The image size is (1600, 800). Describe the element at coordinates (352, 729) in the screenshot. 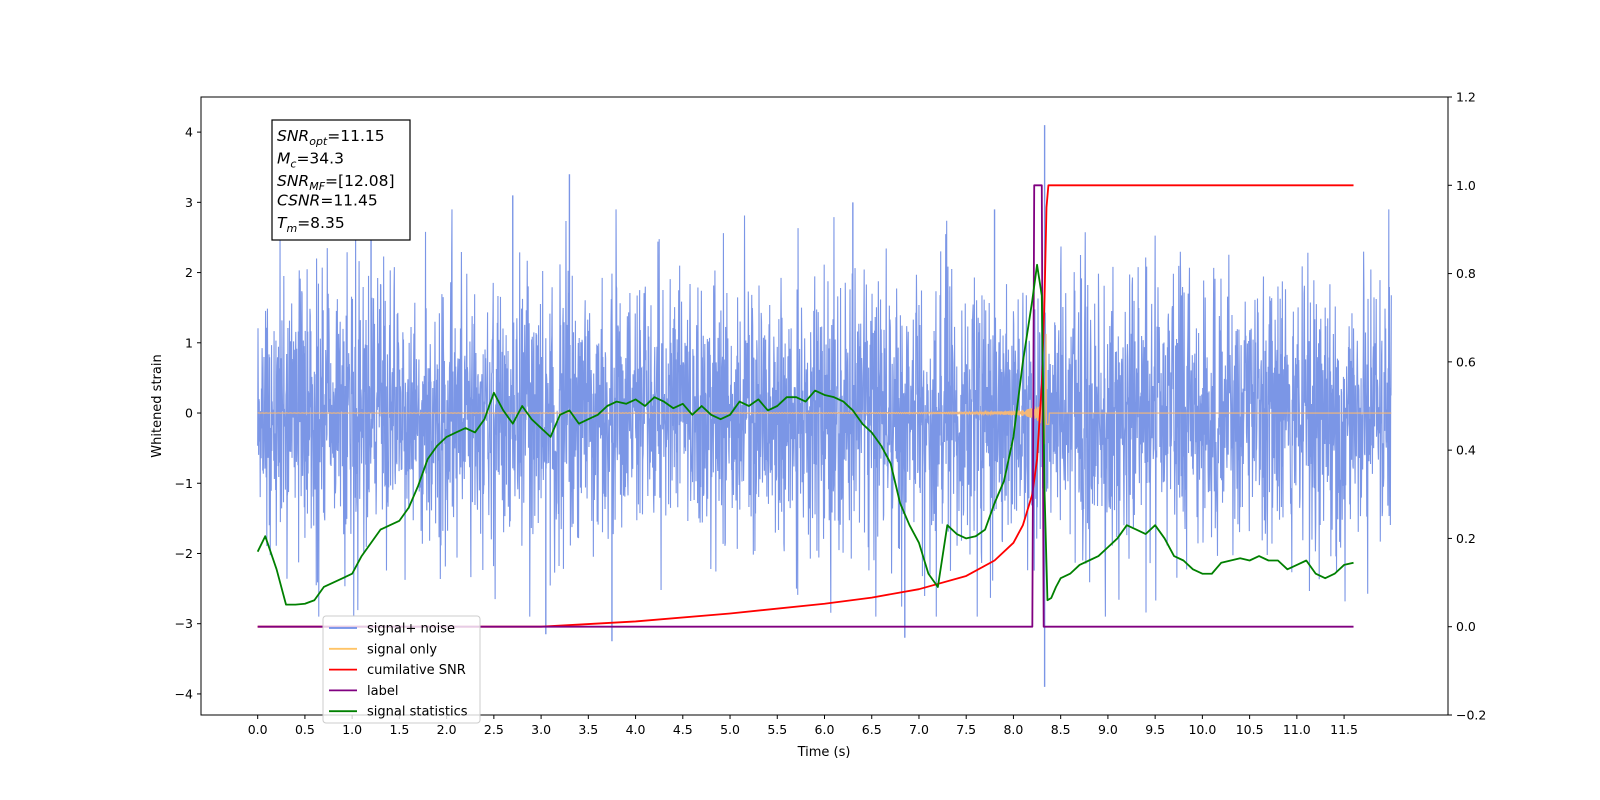

I see `x-tick-label: 1.0` at that location.